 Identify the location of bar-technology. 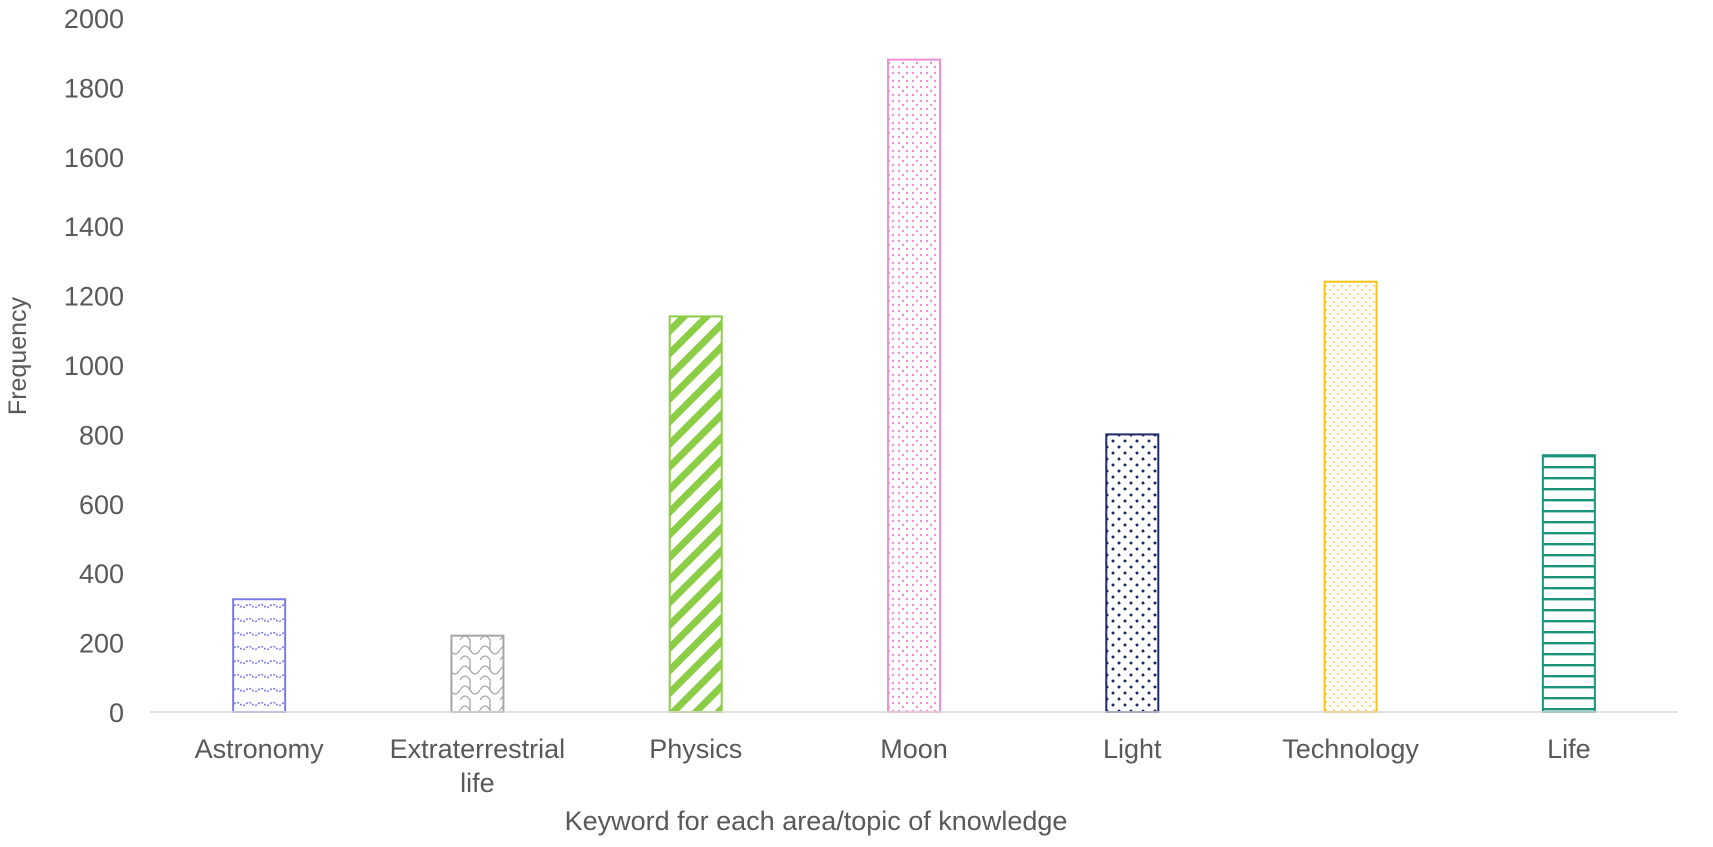
(1350, 496).